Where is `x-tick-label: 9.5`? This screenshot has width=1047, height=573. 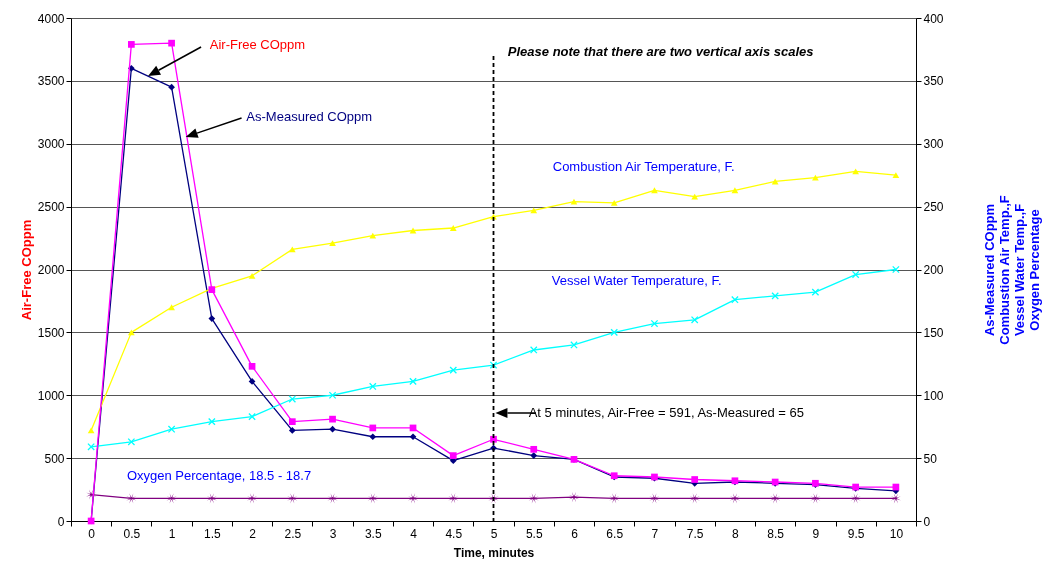 x-tick-label: 9.5 is located at coordinates (856, 533).